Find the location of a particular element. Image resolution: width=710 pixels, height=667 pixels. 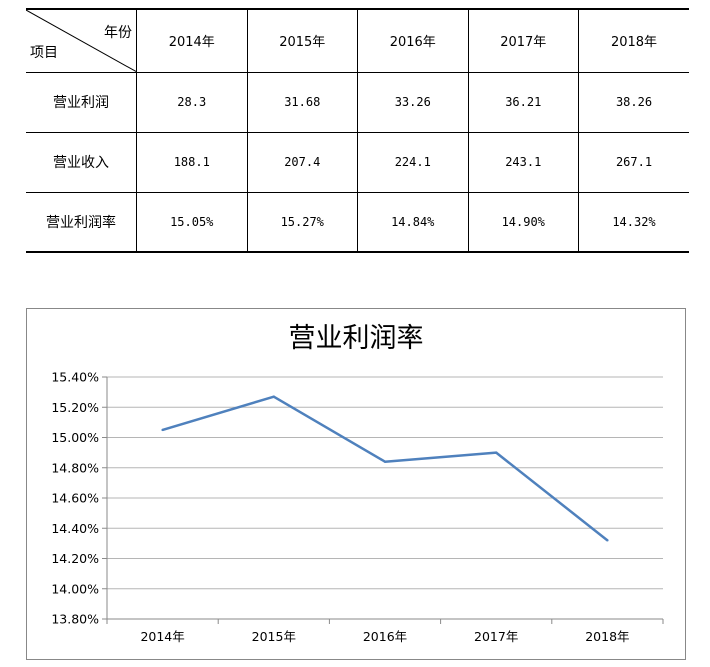

y-tick-label: 14.00% is located at coordinates (75, 588).